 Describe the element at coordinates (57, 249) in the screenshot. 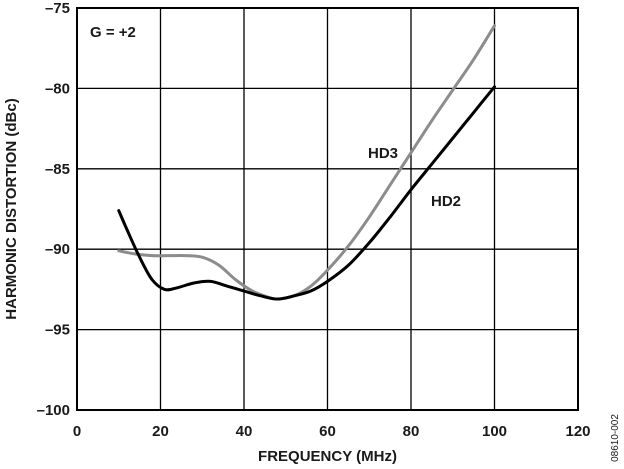

I see `y-tick-label: –90` at that location.